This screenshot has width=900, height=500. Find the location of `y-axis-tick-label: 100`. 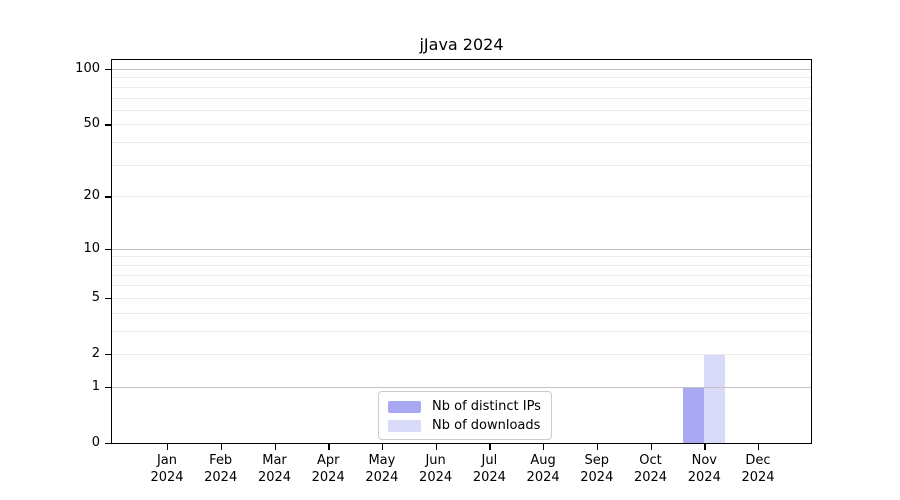

y-axis-tick-label: 100 is located at coordinates (87, 68).